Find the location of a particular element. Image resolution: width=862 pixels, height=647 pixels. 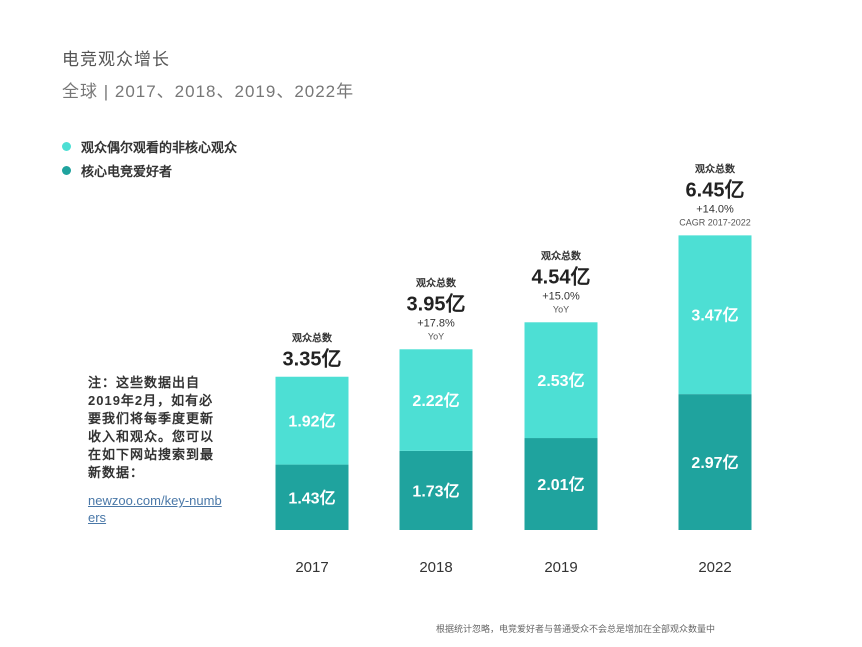

x-tick-label-2019: 2019 is located at coordinates (560, 567).